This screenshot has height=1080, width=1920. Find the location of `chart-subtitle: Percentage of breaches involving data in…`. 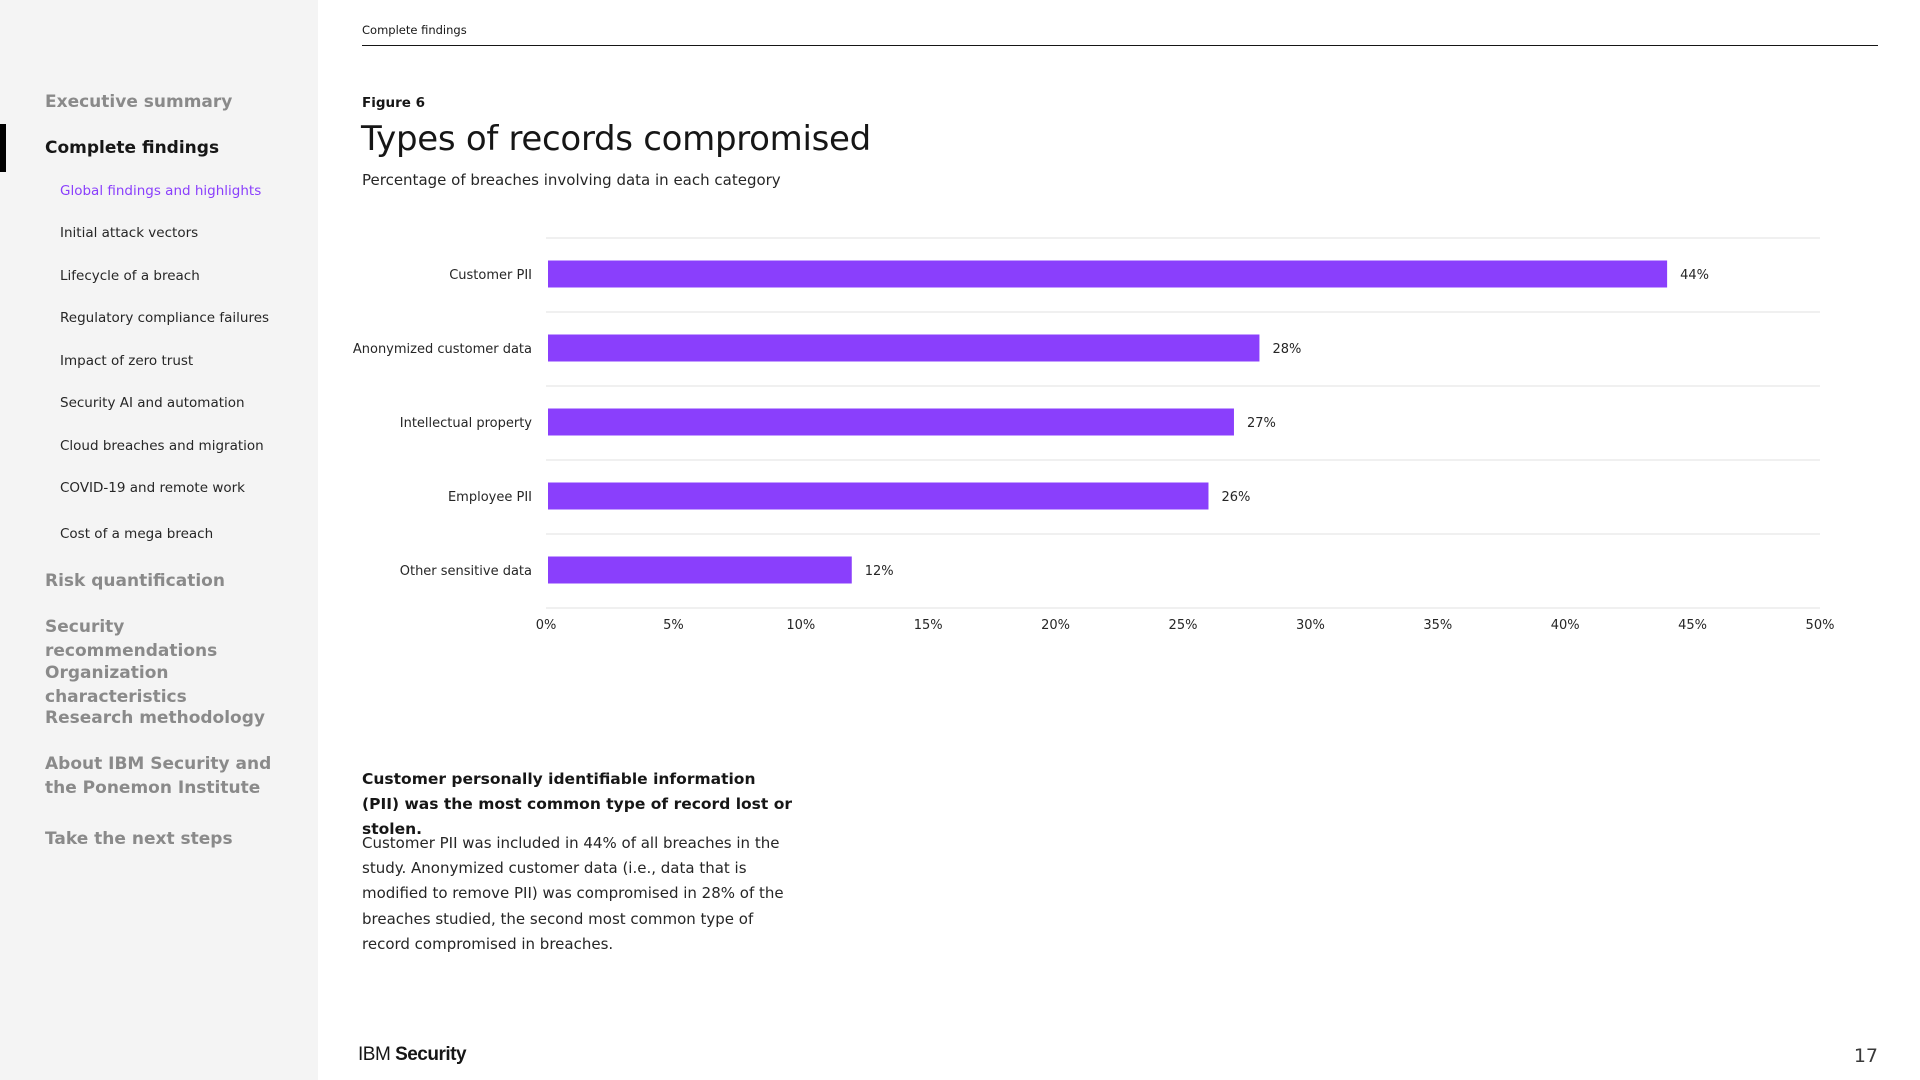

chart-subtitle: Percentage of breaches involving data in… is located at coordinates (571, 180).